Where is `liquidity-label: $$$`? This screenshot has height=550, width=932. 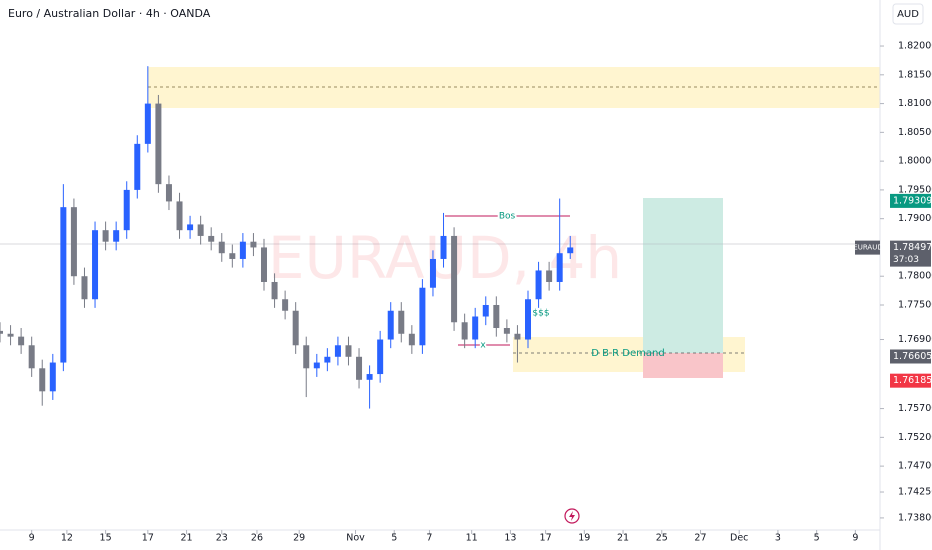
liquidity-label: $$$ is located at coordinates (540, 314).